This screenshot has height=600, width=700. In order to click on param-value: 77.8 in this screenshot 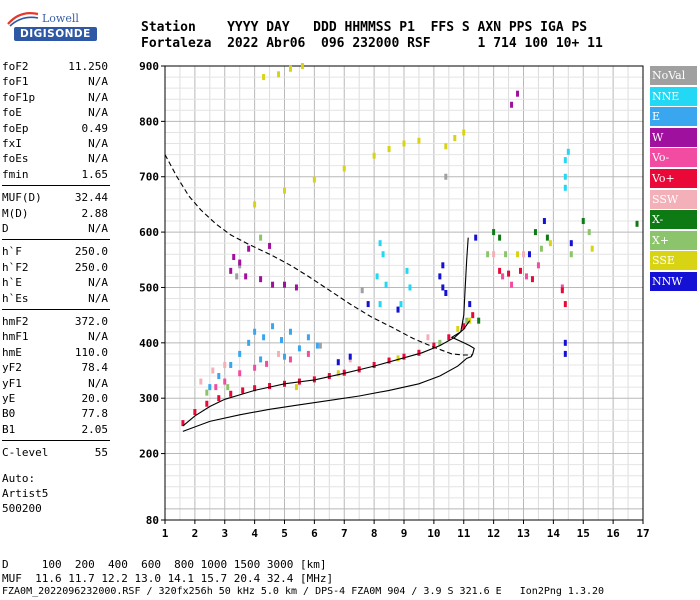, I will do `click(95, 414)`.